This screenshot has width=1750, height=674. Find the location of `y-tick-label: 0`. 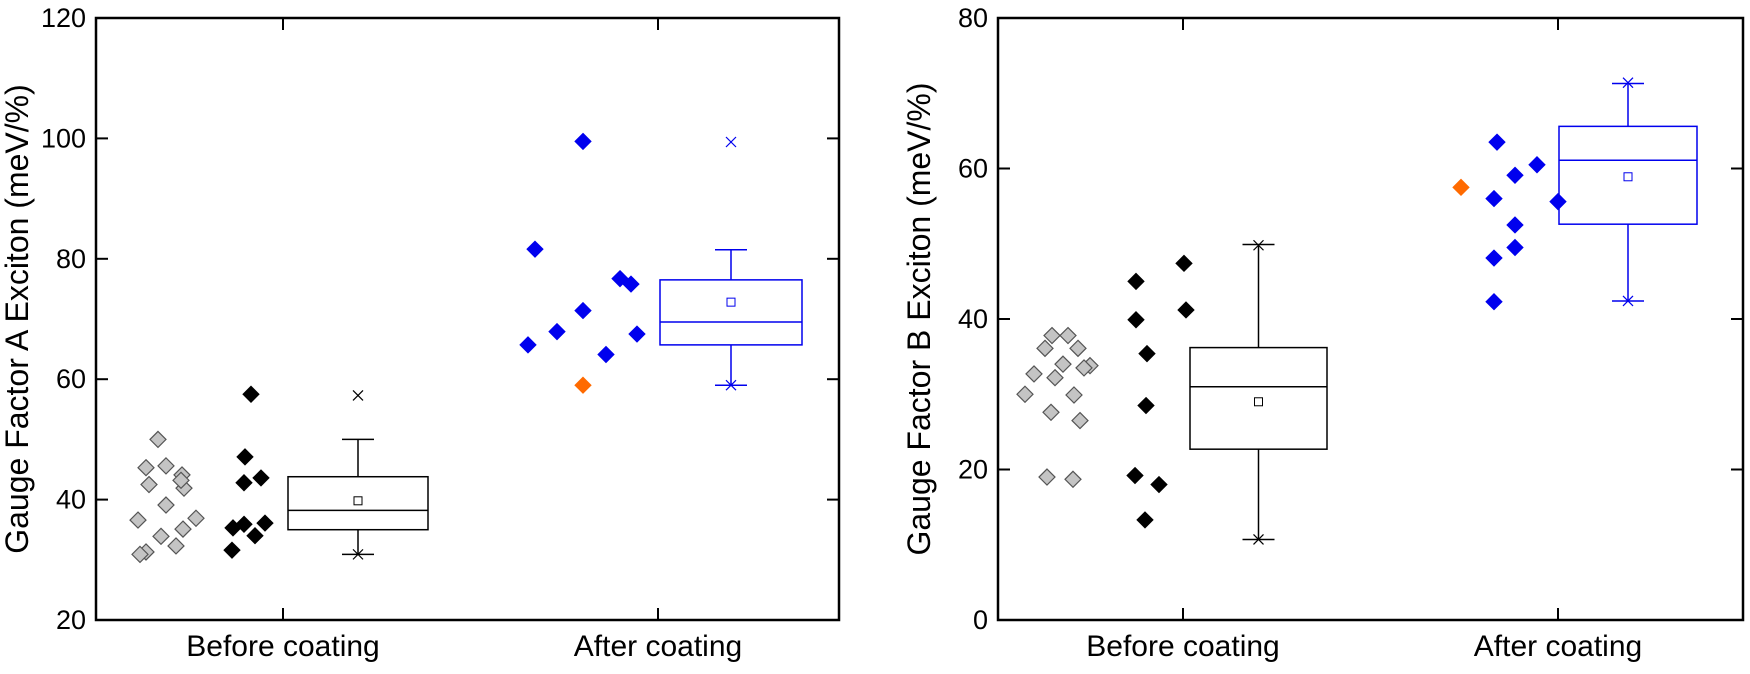

y-tick-label: 0 is located at coordinates (980, 620).